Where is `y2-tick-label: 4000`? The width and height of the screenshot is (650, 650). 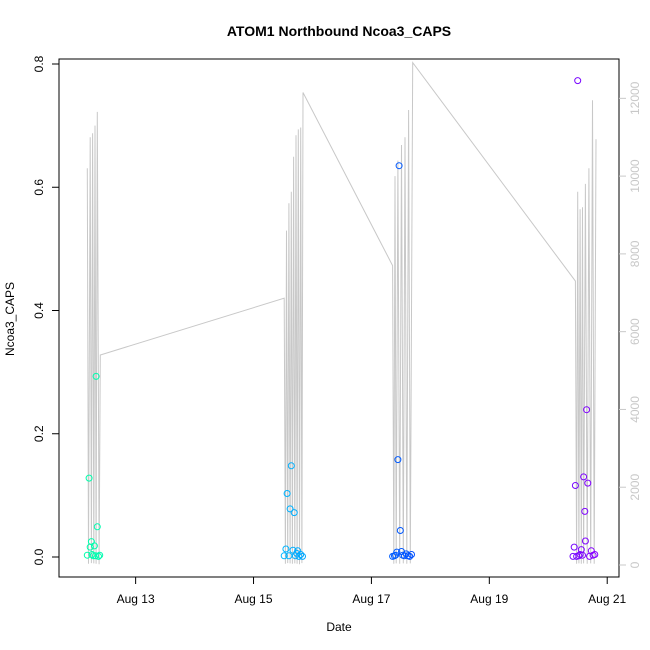
y2-tick-label: 4000 is located at coordinates (635, 409).